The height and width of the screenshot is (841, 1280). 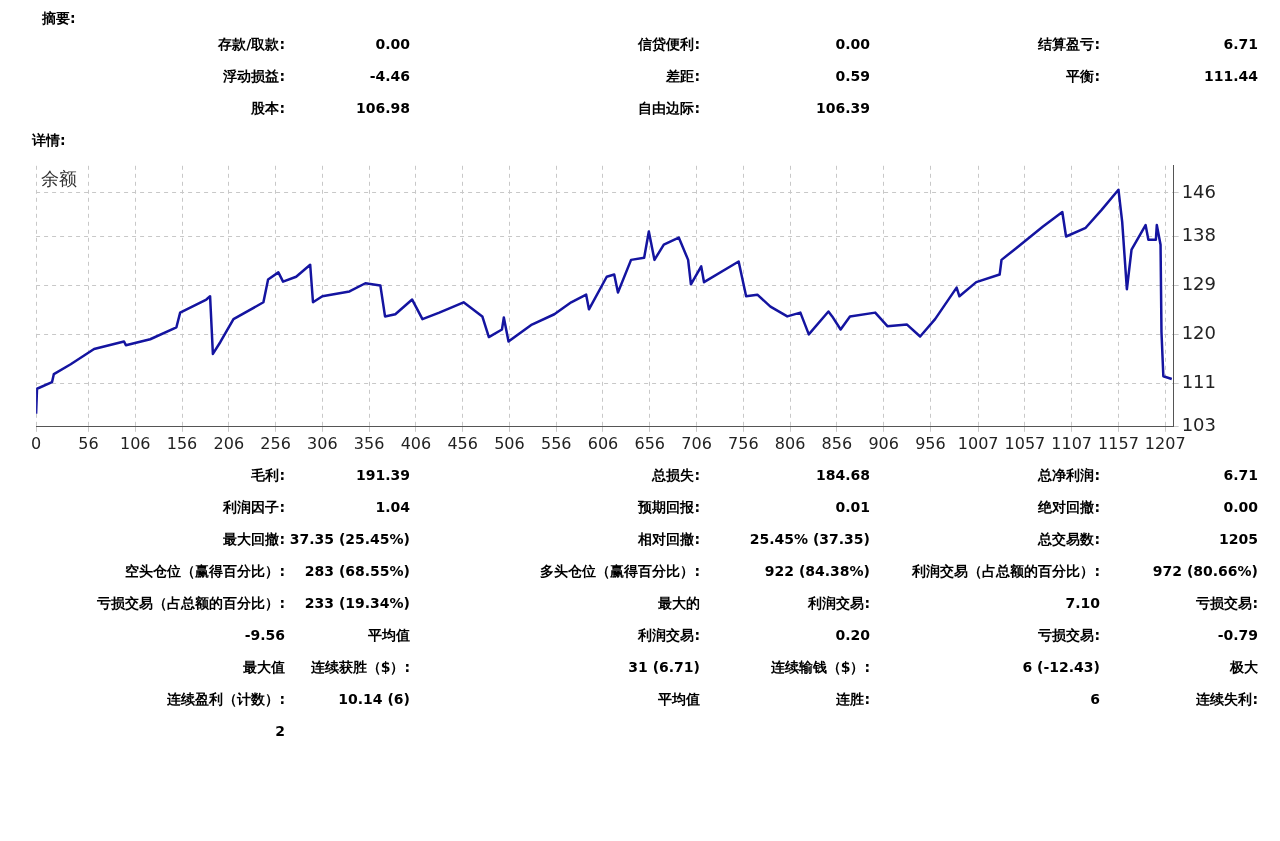 What do you see at coordinates (416, 443) in the screenshot?
I see `x-tick-label: 406` at bounding box center [416, 443].